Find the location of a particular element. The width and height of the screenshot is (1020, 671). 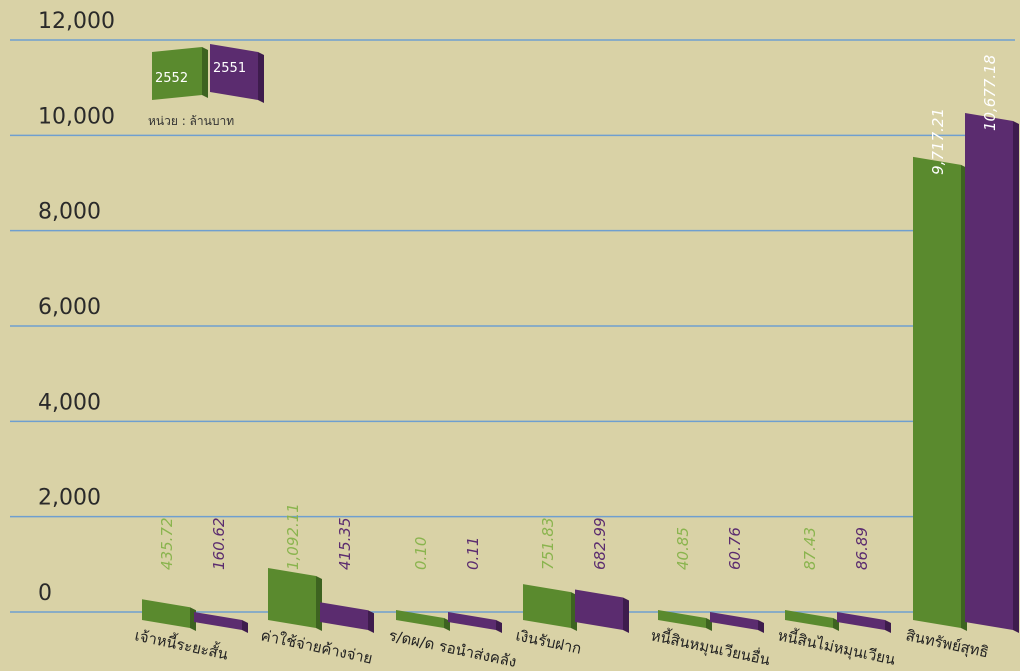

y-tick-label: 4,000 is located at coordinates (69, 402).